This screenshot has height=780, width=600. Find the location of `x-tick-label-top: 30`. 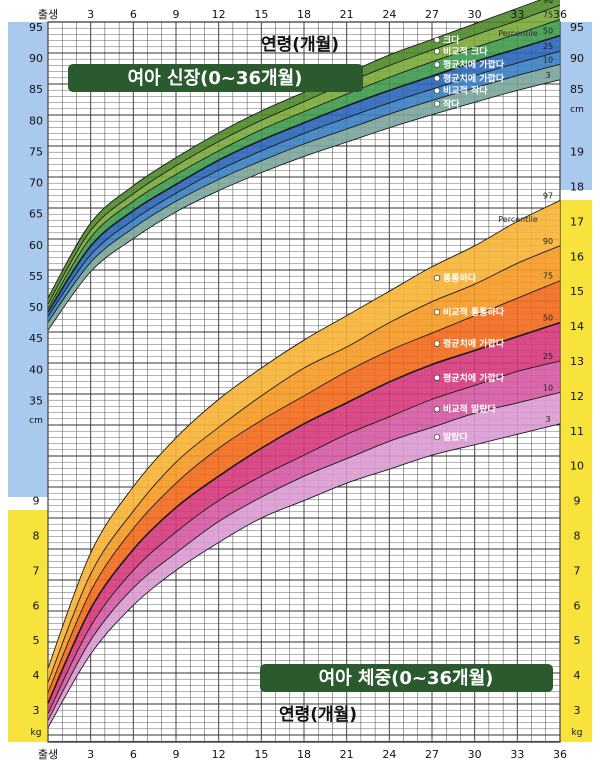

x-tick-label-top: 30 is located at coordinates (475, 14).